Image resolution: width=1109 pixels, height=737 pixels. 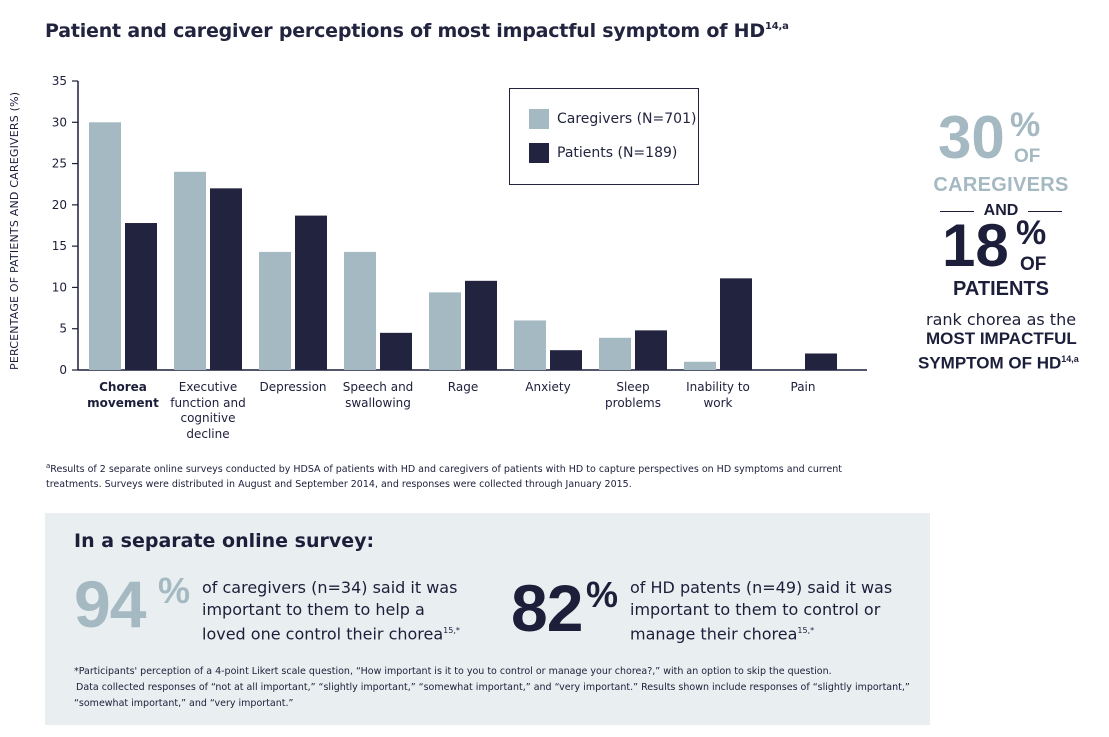 What do you see at coordinates (1045, 211) in the screenshot?
I see `divider-line-right` at bounding box center [1045, 211].